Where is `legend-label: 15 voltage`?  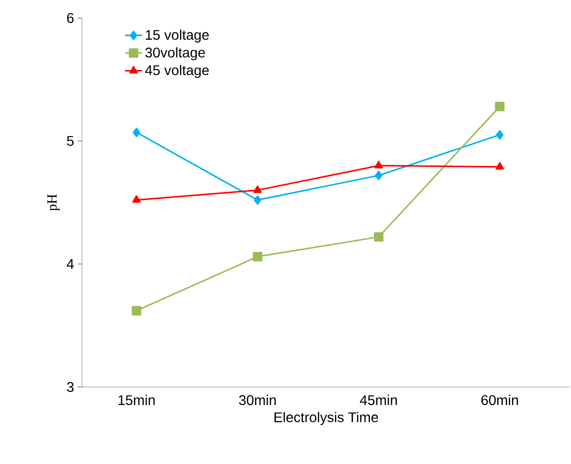
legend-label: 15 voltage is located at coordinates (177, 36).